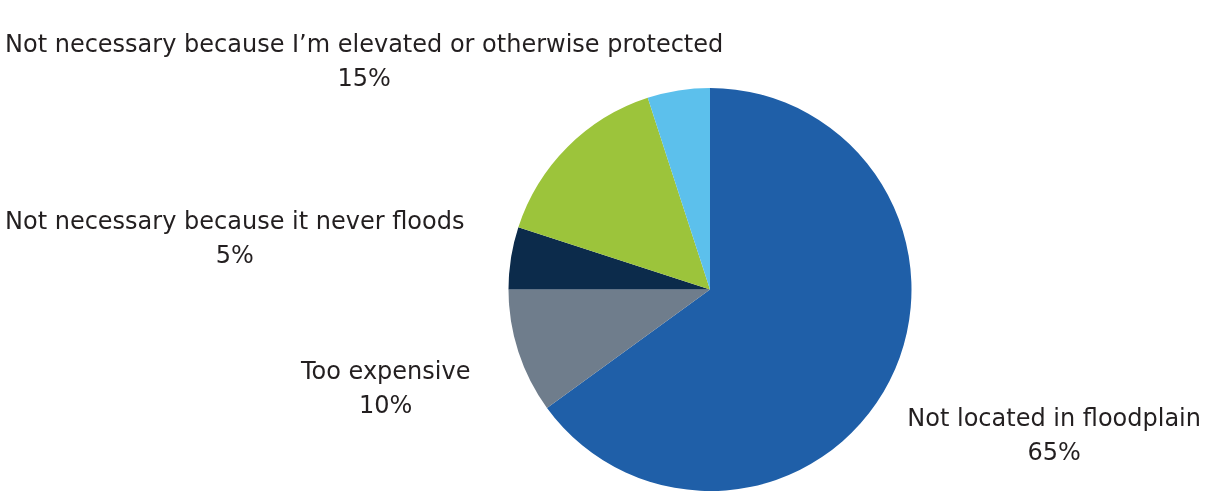 The height and width of the screenshot is (491, 1206). I want to click on data-label: 65%, so click(1054, 452).